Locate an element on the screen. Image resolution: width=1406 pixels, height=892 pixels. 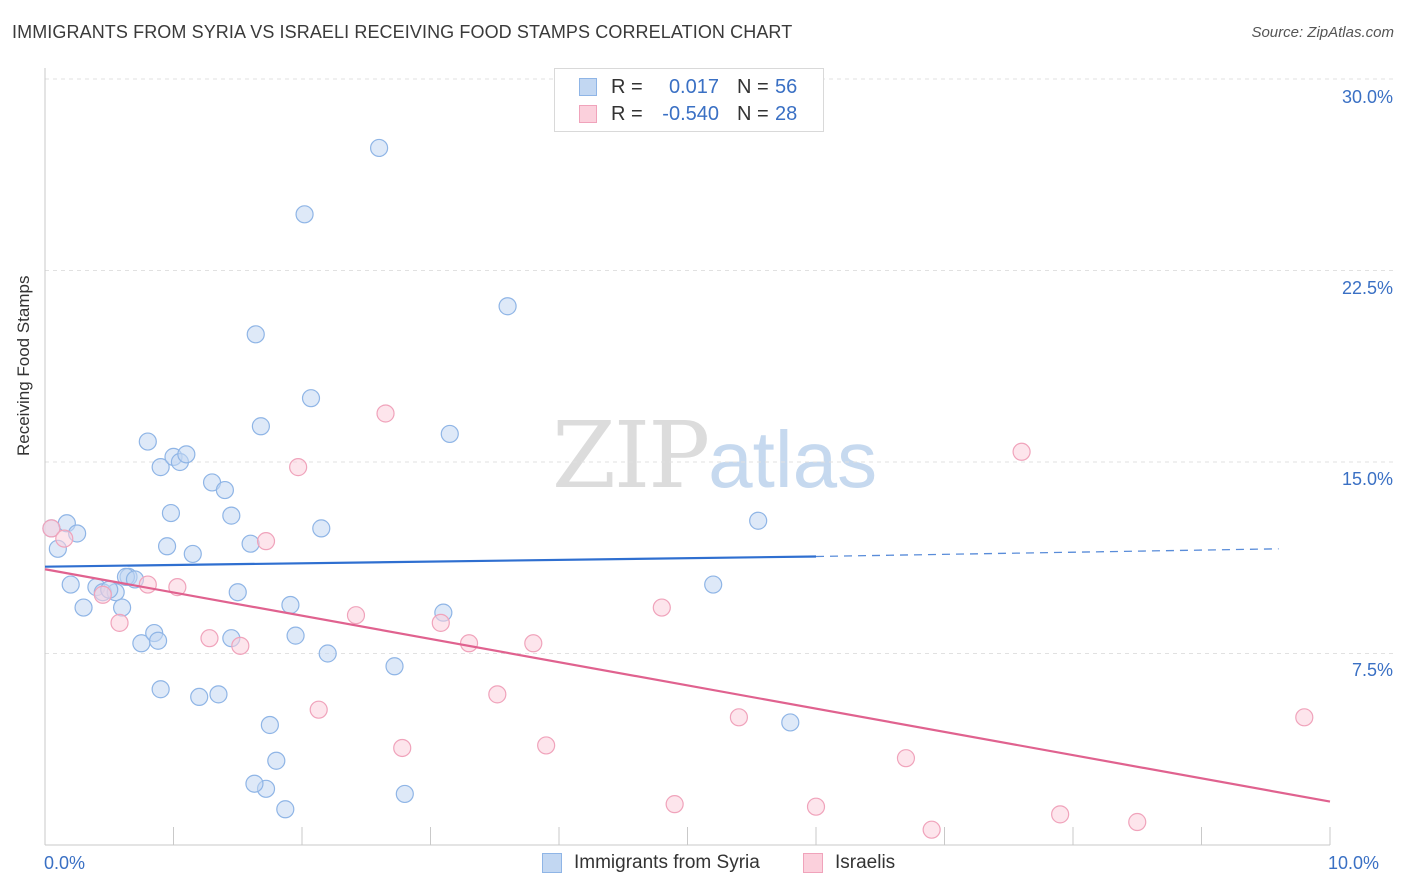
y-tick-label: 30.0% is located at coordinates (1367, 97).